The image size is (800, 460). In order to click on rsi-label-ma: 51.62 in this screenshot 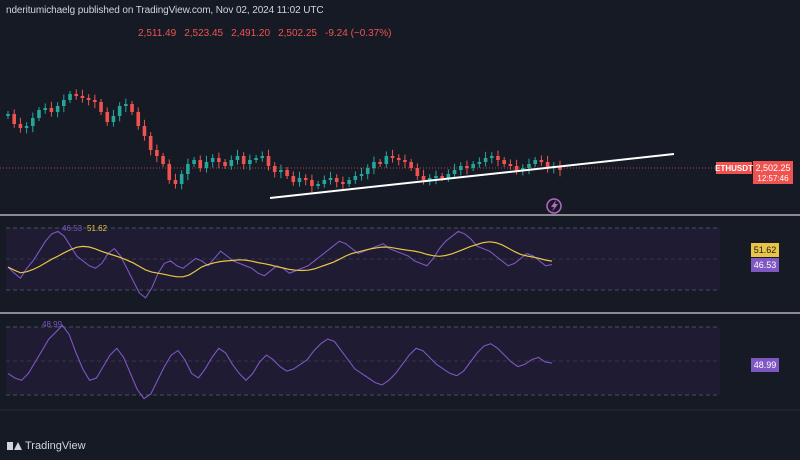, I will do `click(97, 228)`.